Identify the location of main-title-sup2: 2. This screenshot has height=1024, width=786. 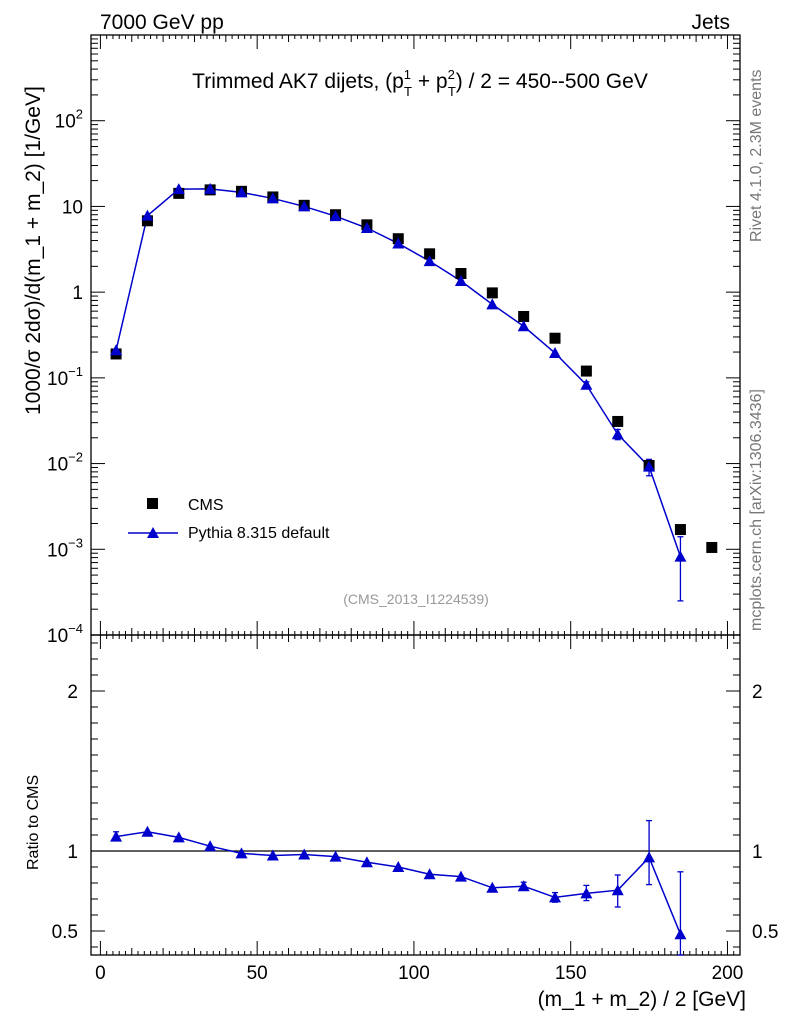
(451, 74).